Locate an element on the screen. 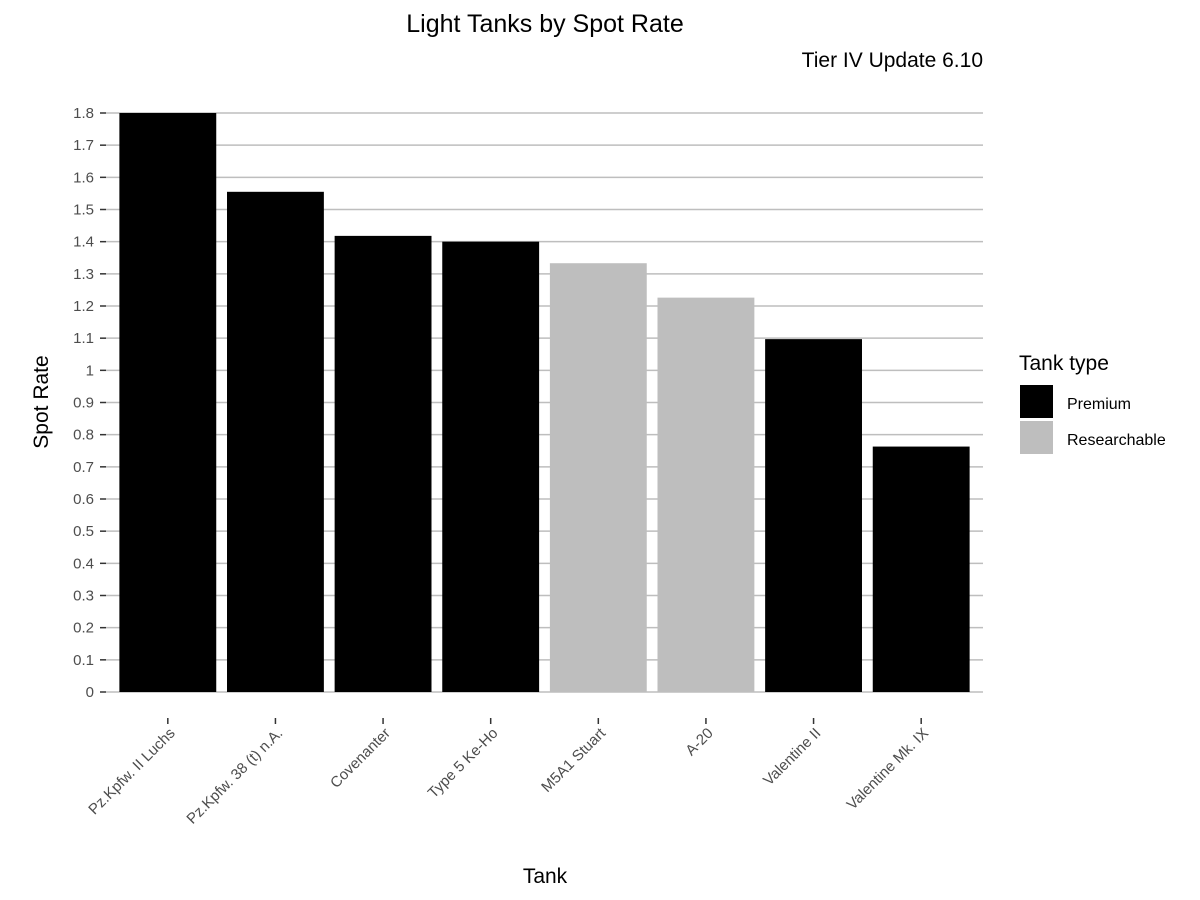 This screenshot has height=900, width=1200. legend-label: Premium is located at coordinates (1099, 404).